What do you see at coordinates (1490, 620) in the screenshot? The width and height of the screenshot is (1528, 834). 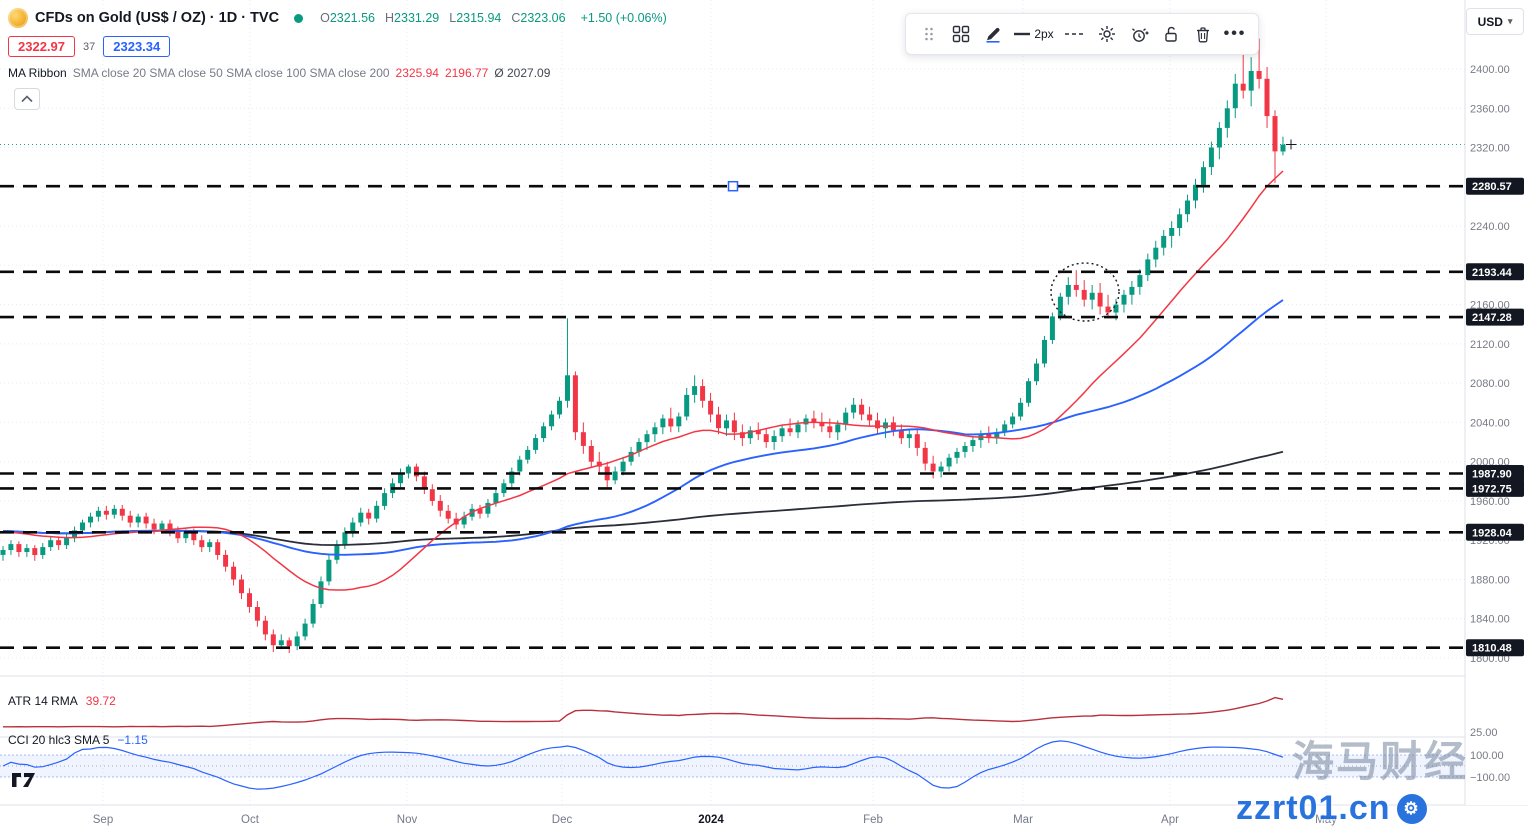 I see `axis-label: 1840.00` at bounding box center [1490, 620].